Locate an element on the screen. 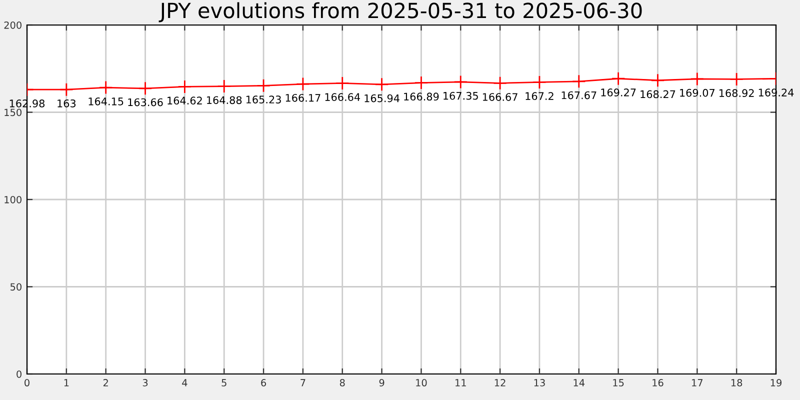 Image resolution: width=800 pixels, height=400 pixels. x-tick-label: 4 is located at coordinates (185, 382).